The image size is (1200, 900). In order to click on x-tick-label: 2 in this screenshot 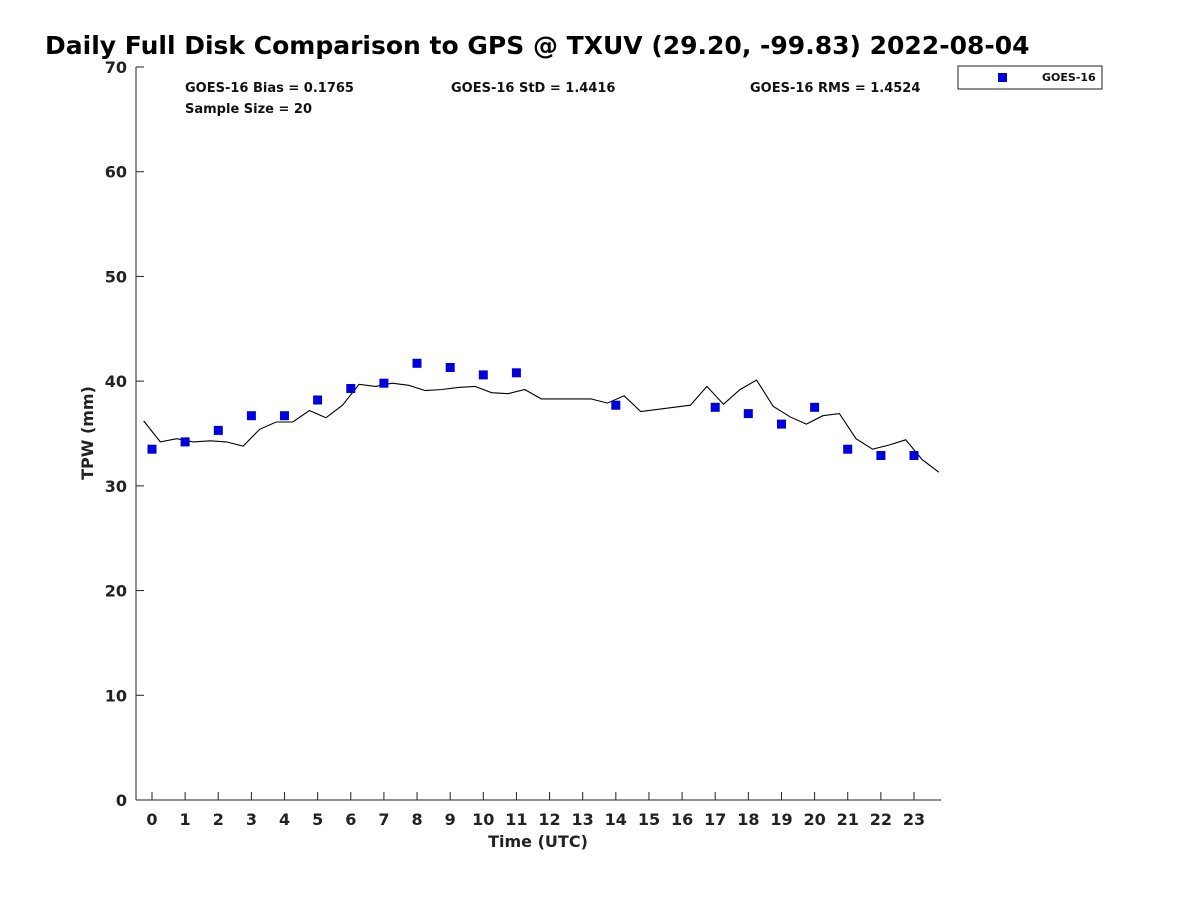, I will do `click(218, 819)`.